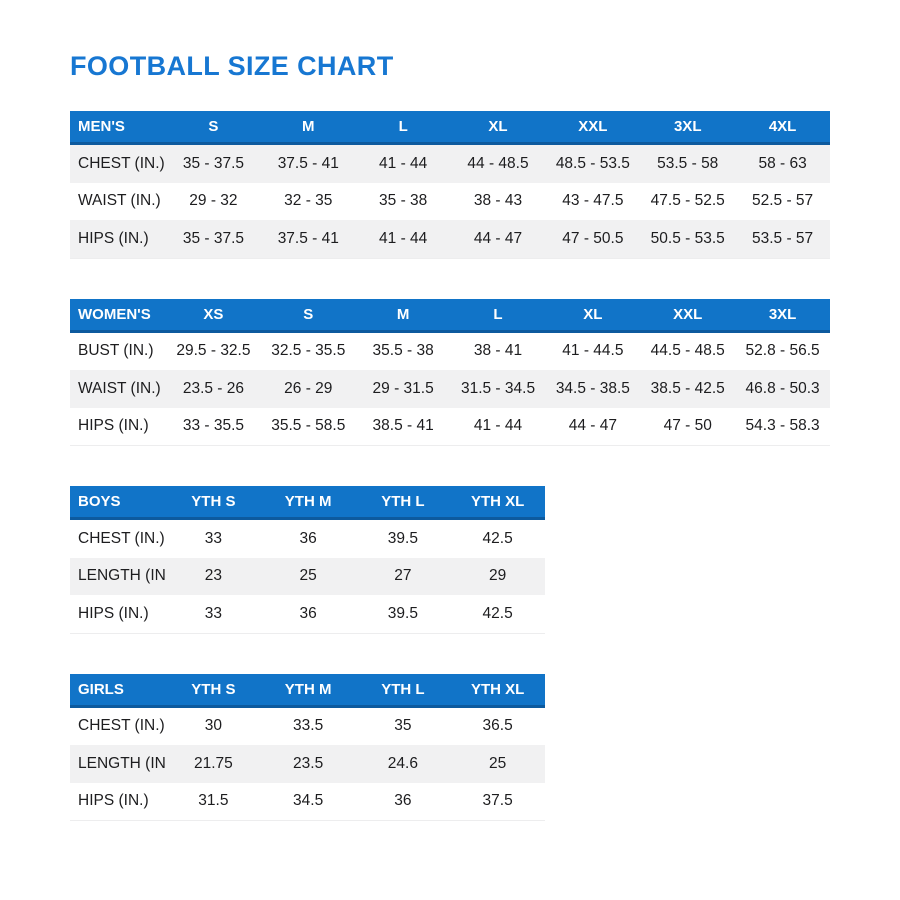 The height and width of the screenshot is (900, 900). I want to click on size-value: 27, so click(403, 576).